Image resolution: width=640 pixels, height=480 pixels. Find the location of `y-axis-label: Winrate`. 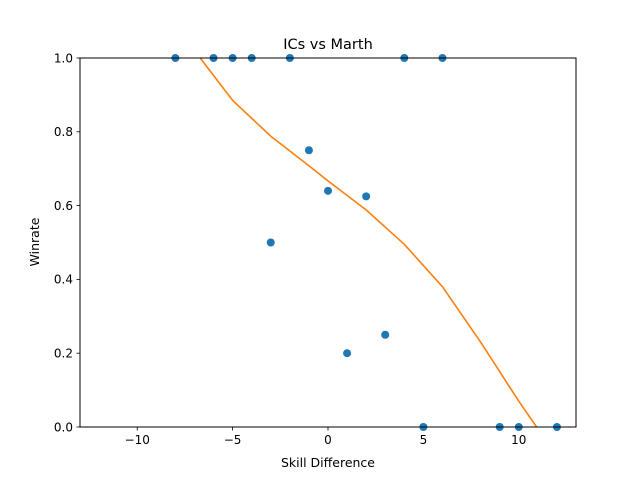

y-axis-label: Winrate is located at coordinates (34, 241).